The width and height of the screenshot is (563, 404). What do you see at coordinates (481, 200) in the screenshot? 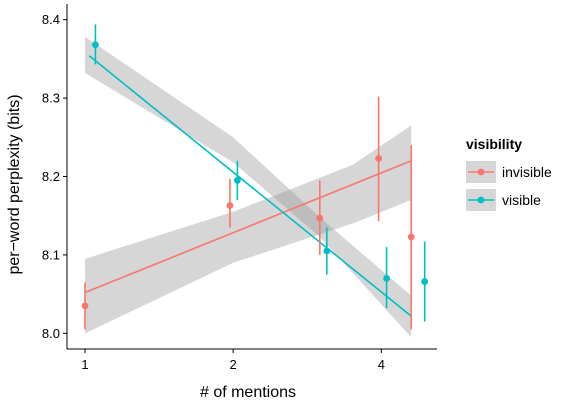
I see `legend-marker-visible` at bounding box center [481, 200].